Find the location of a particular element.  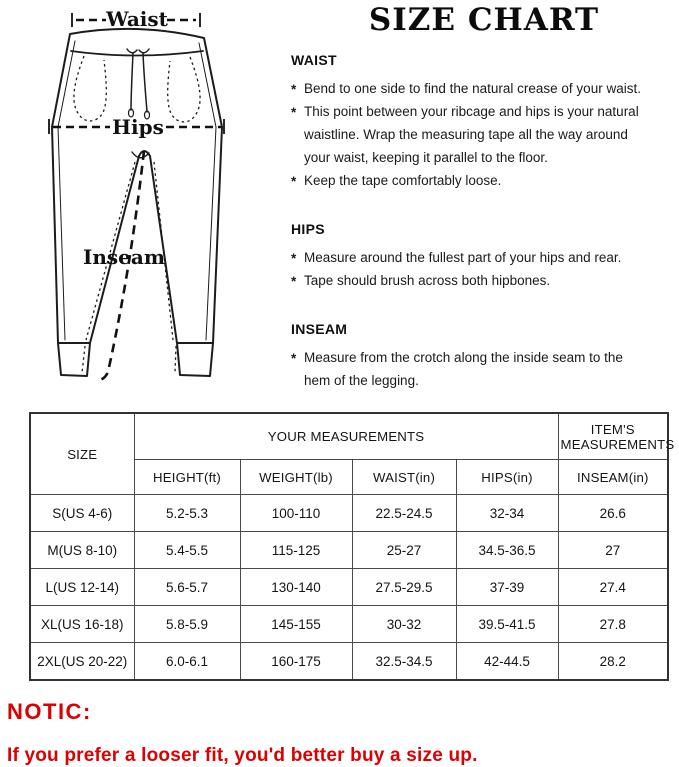

size-cell: L(US 12-14) is located at coordinates (82, 587).